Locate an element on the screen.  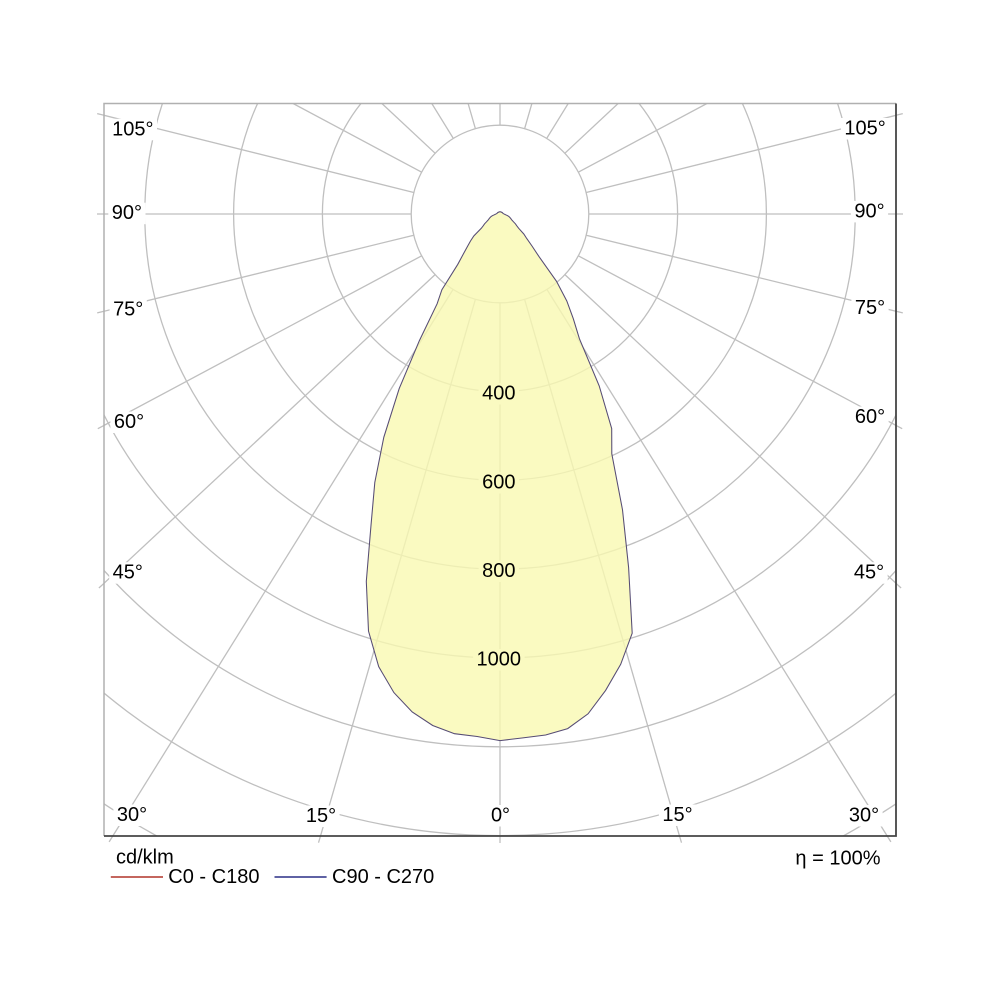
svg-text: 800 is located at coordinates (498, 571).